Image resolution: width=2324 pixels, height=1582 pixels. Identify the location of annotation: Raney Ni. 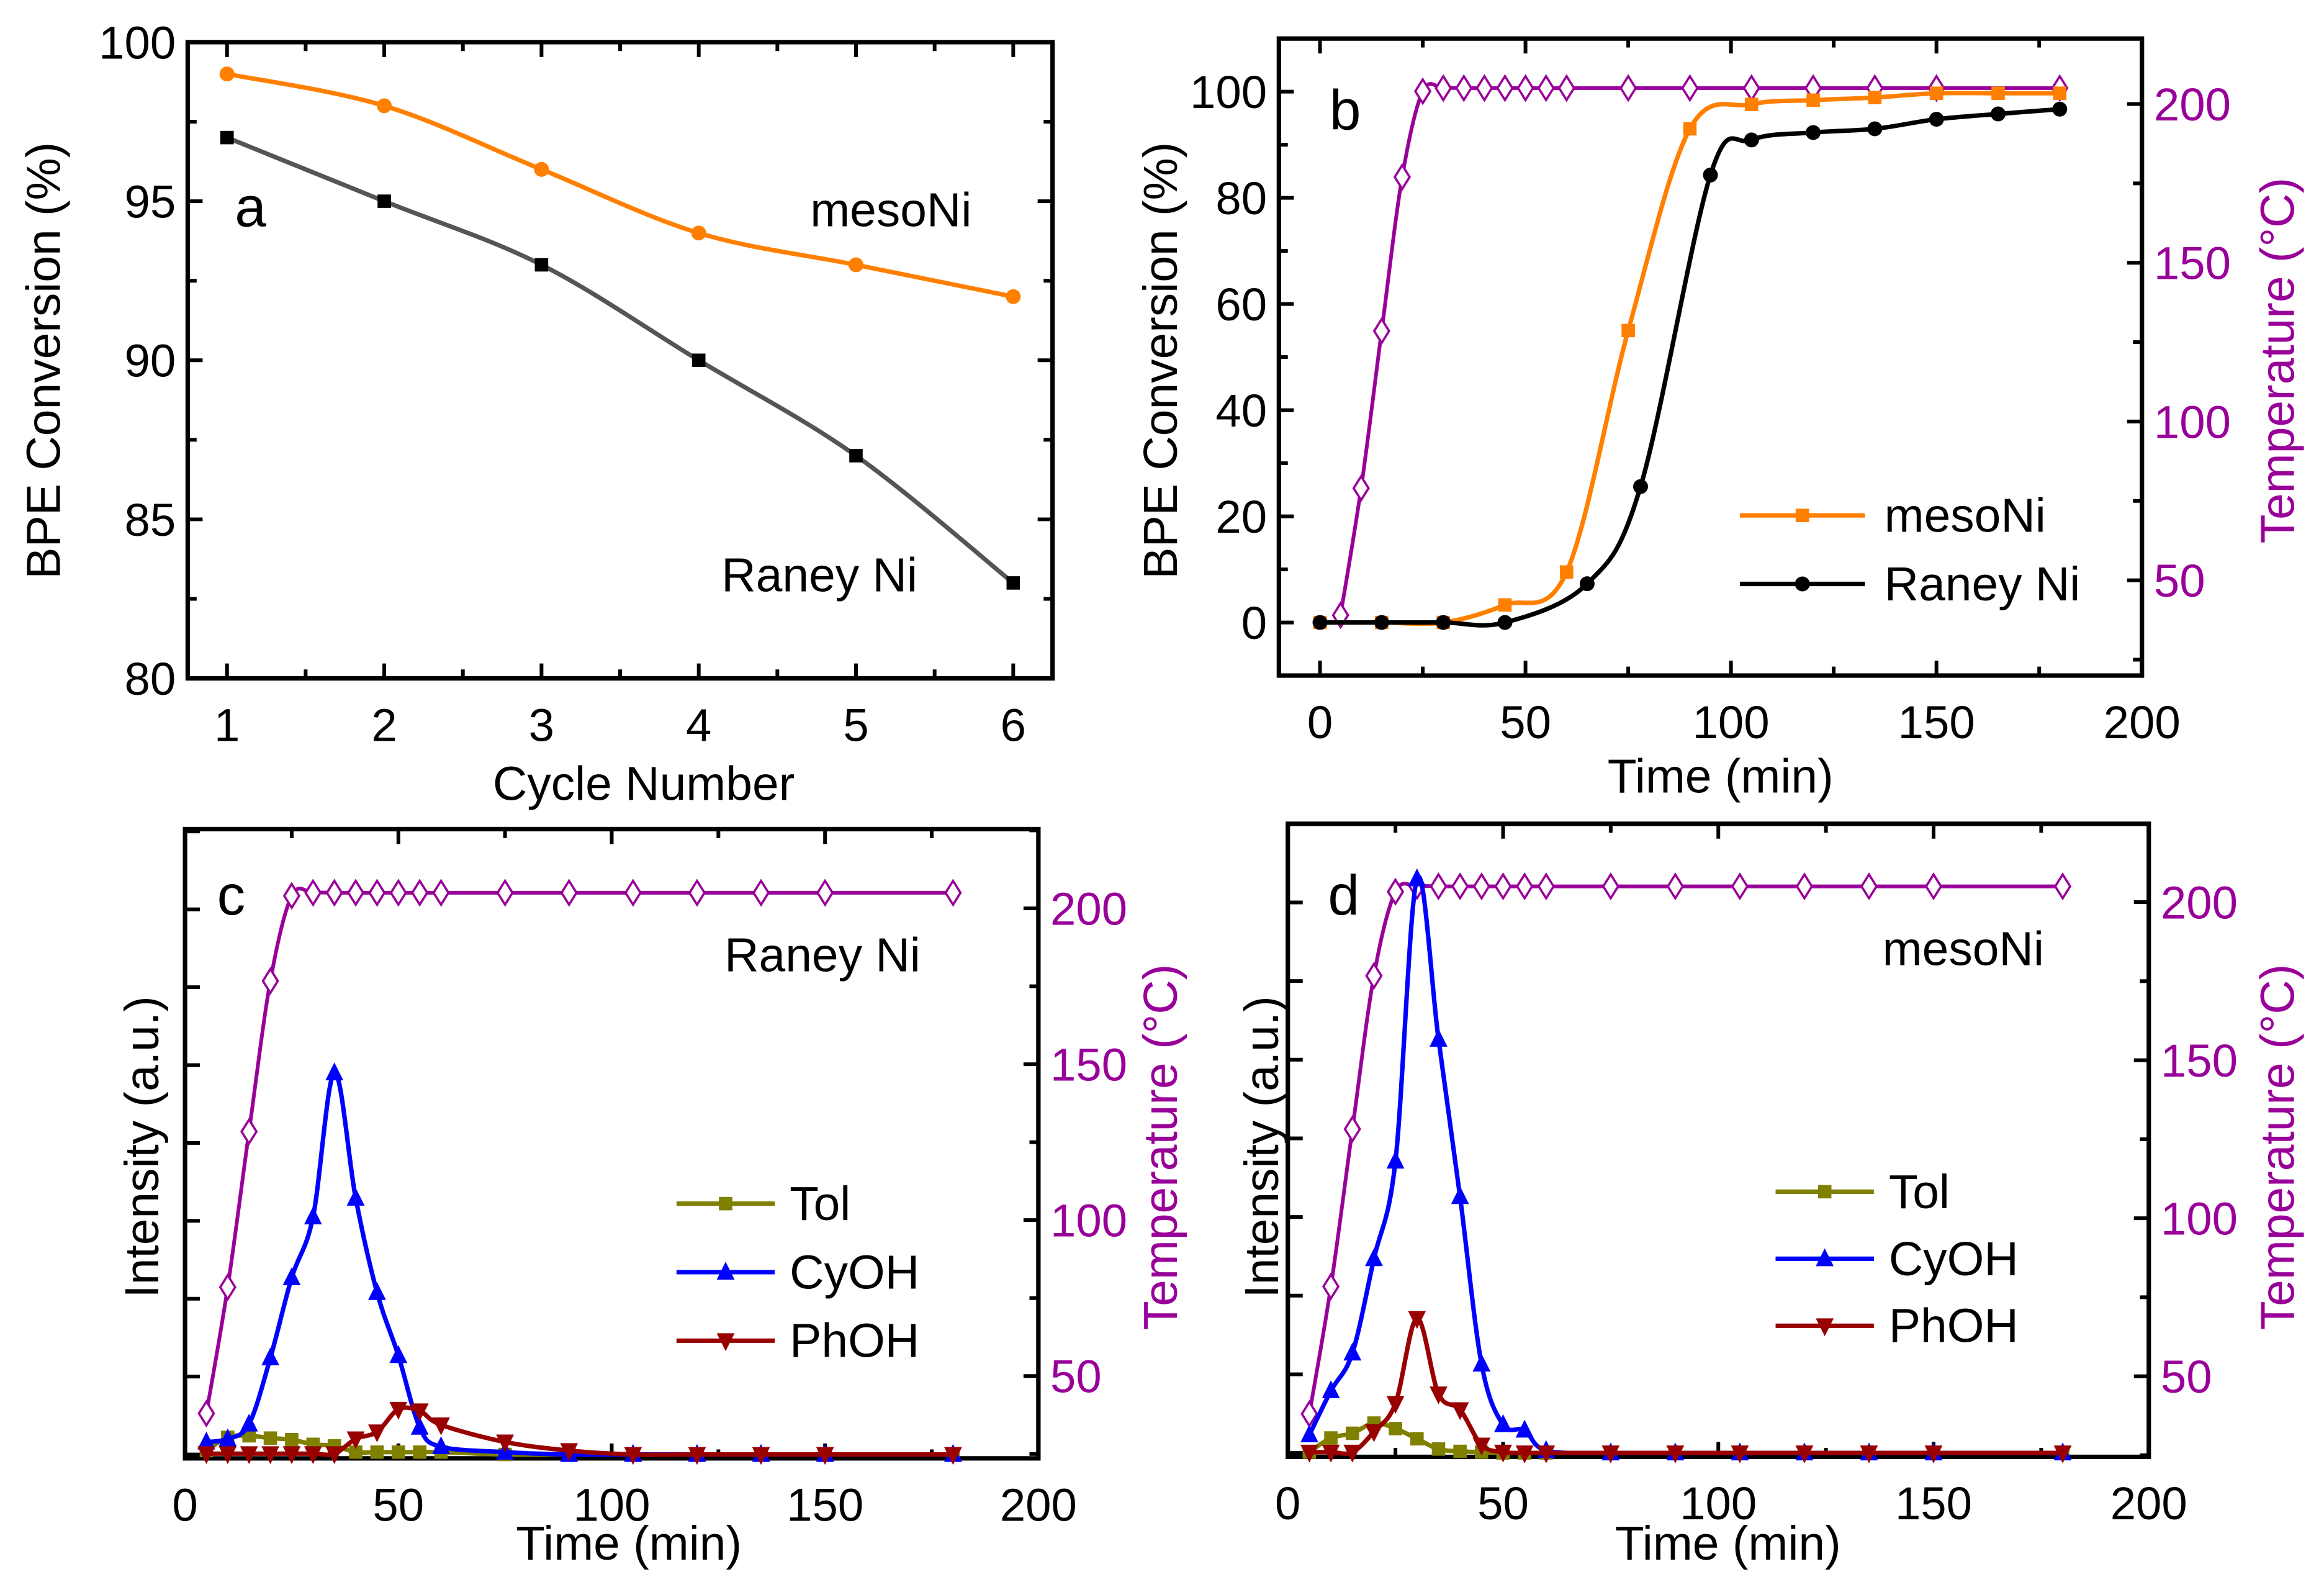
(822, 955).